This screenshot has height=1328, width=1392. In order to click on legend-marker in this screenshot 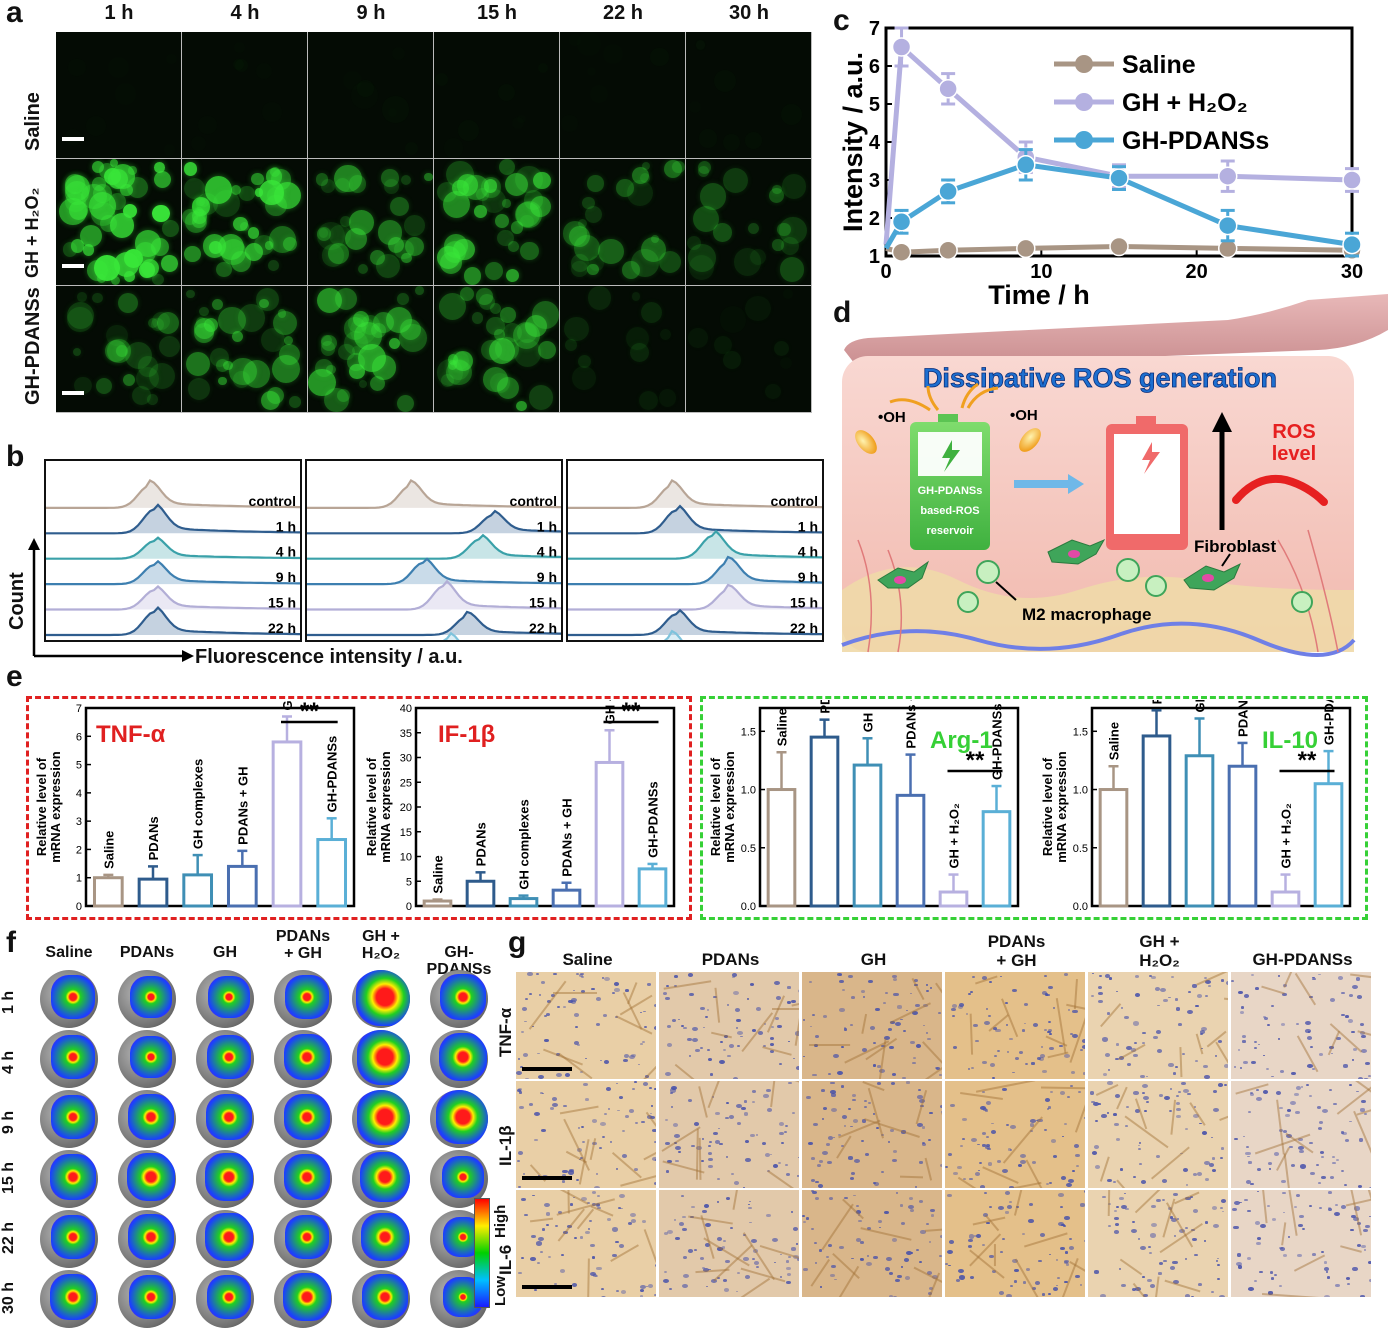, I will do `click(1084, 102)`.